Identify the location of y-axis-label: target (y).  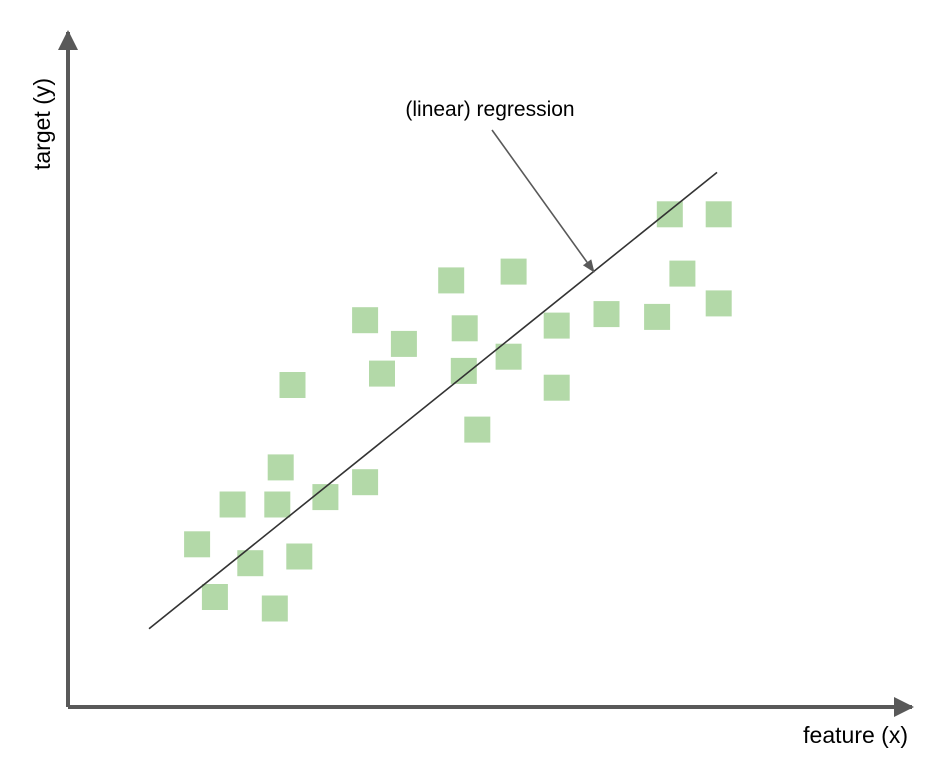
(42, 124).